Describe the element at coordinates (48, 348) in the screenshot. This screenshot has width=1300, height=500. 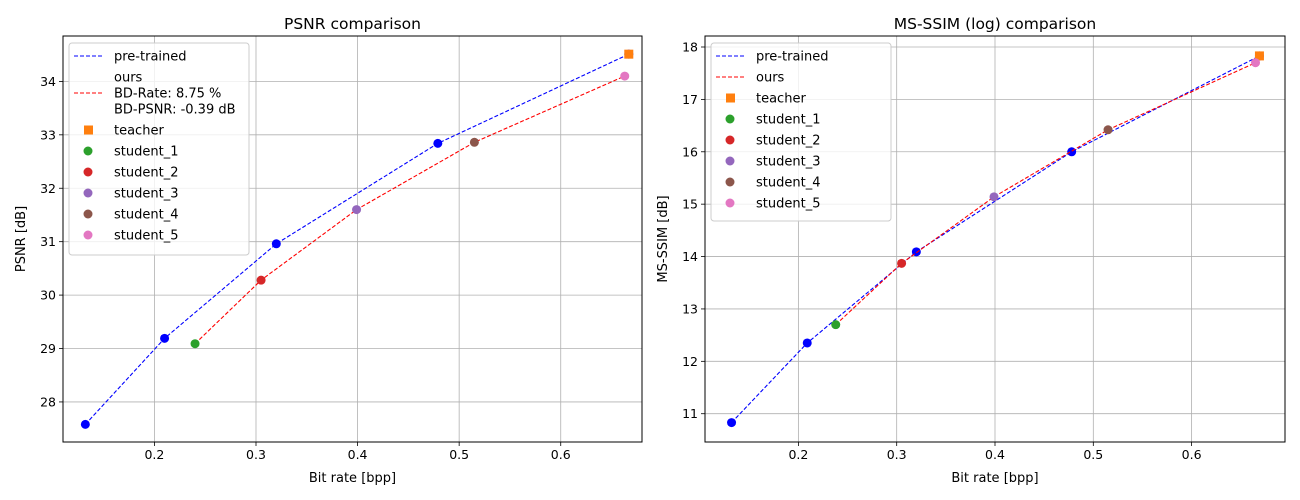
I see `y-tick-label: 29` at that location.